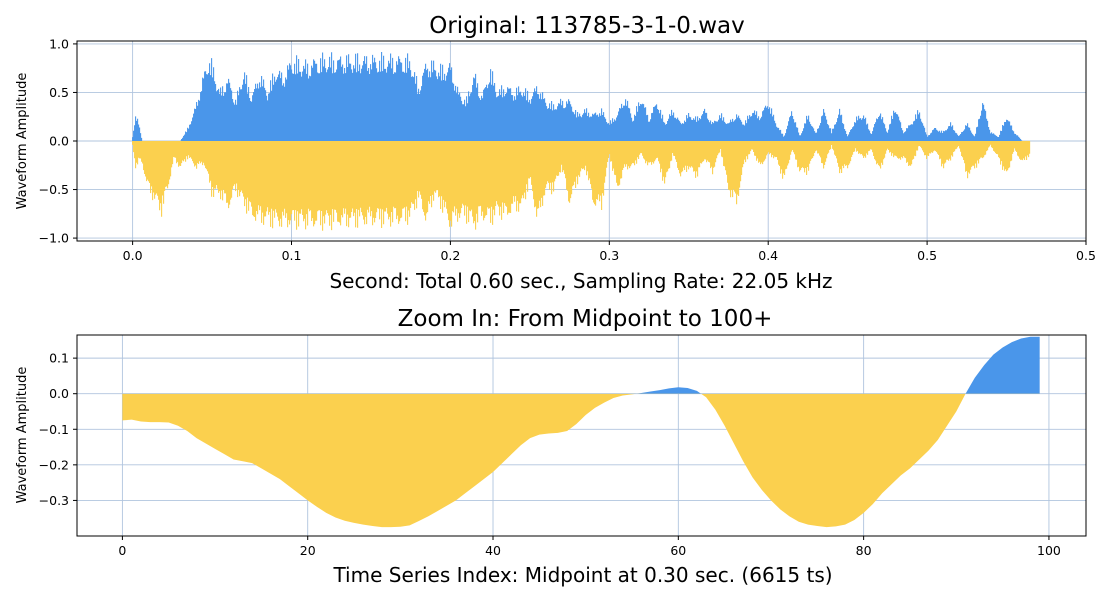 The height and width of the screenshot is (603, 1100). I want to click on subplot2-ylabel: Waveform Amplitude, so click(22, 435).